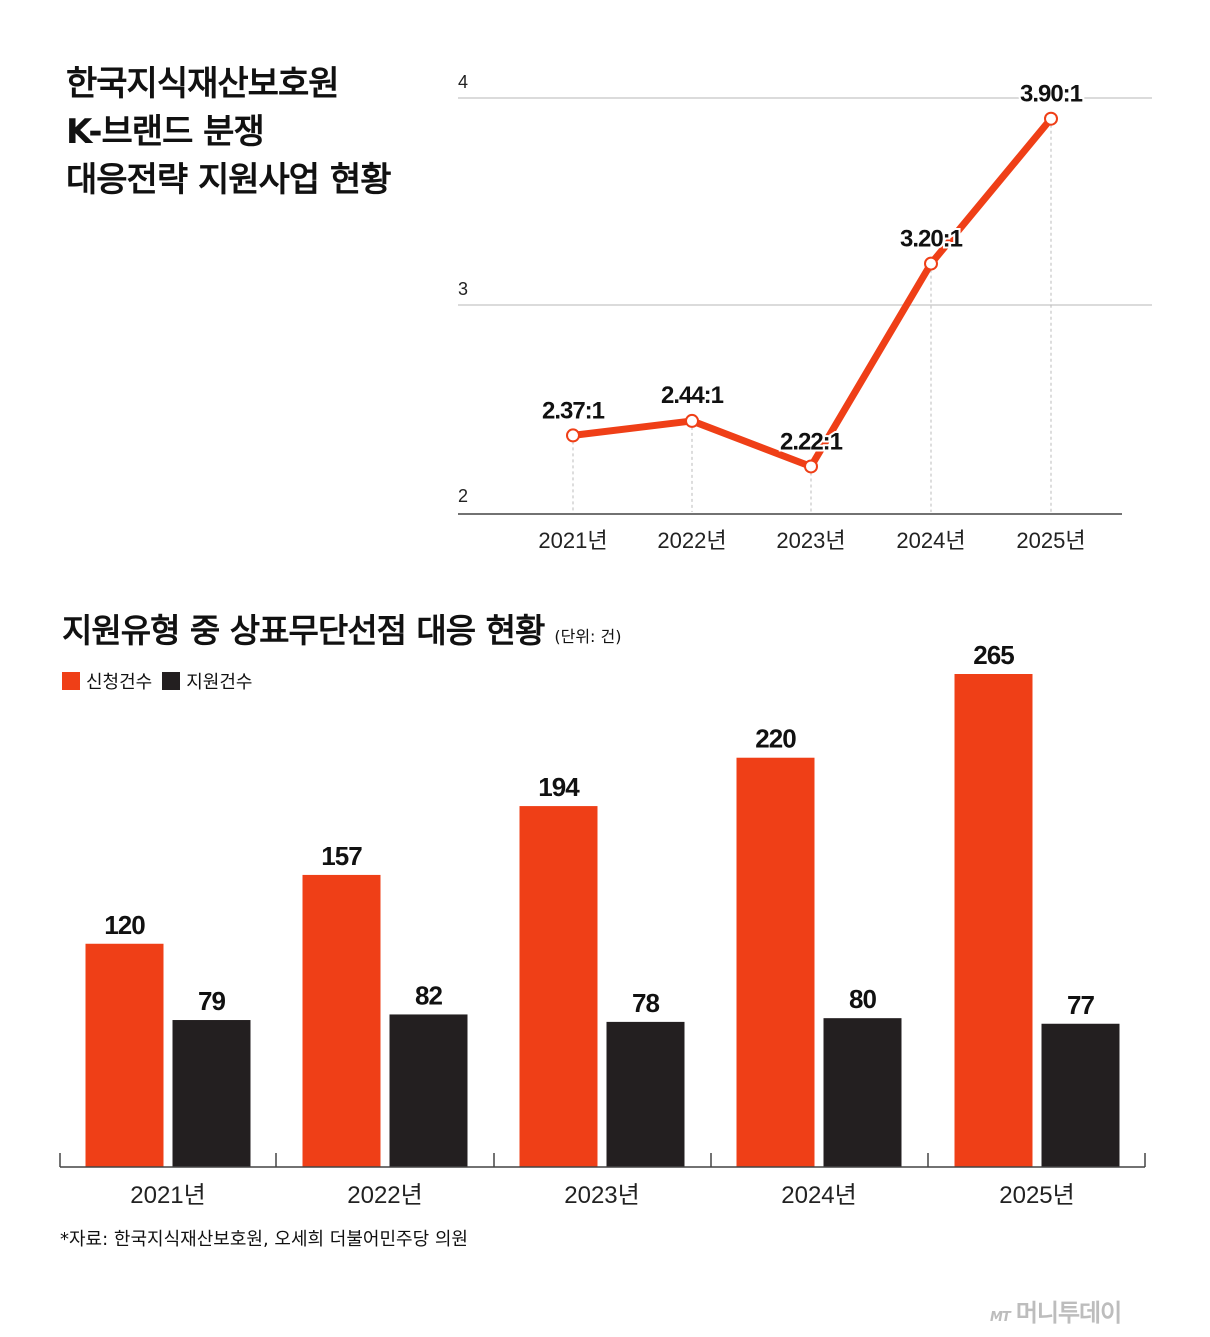  I want to click on bar-label-supported: 78, so click(645, 1003).